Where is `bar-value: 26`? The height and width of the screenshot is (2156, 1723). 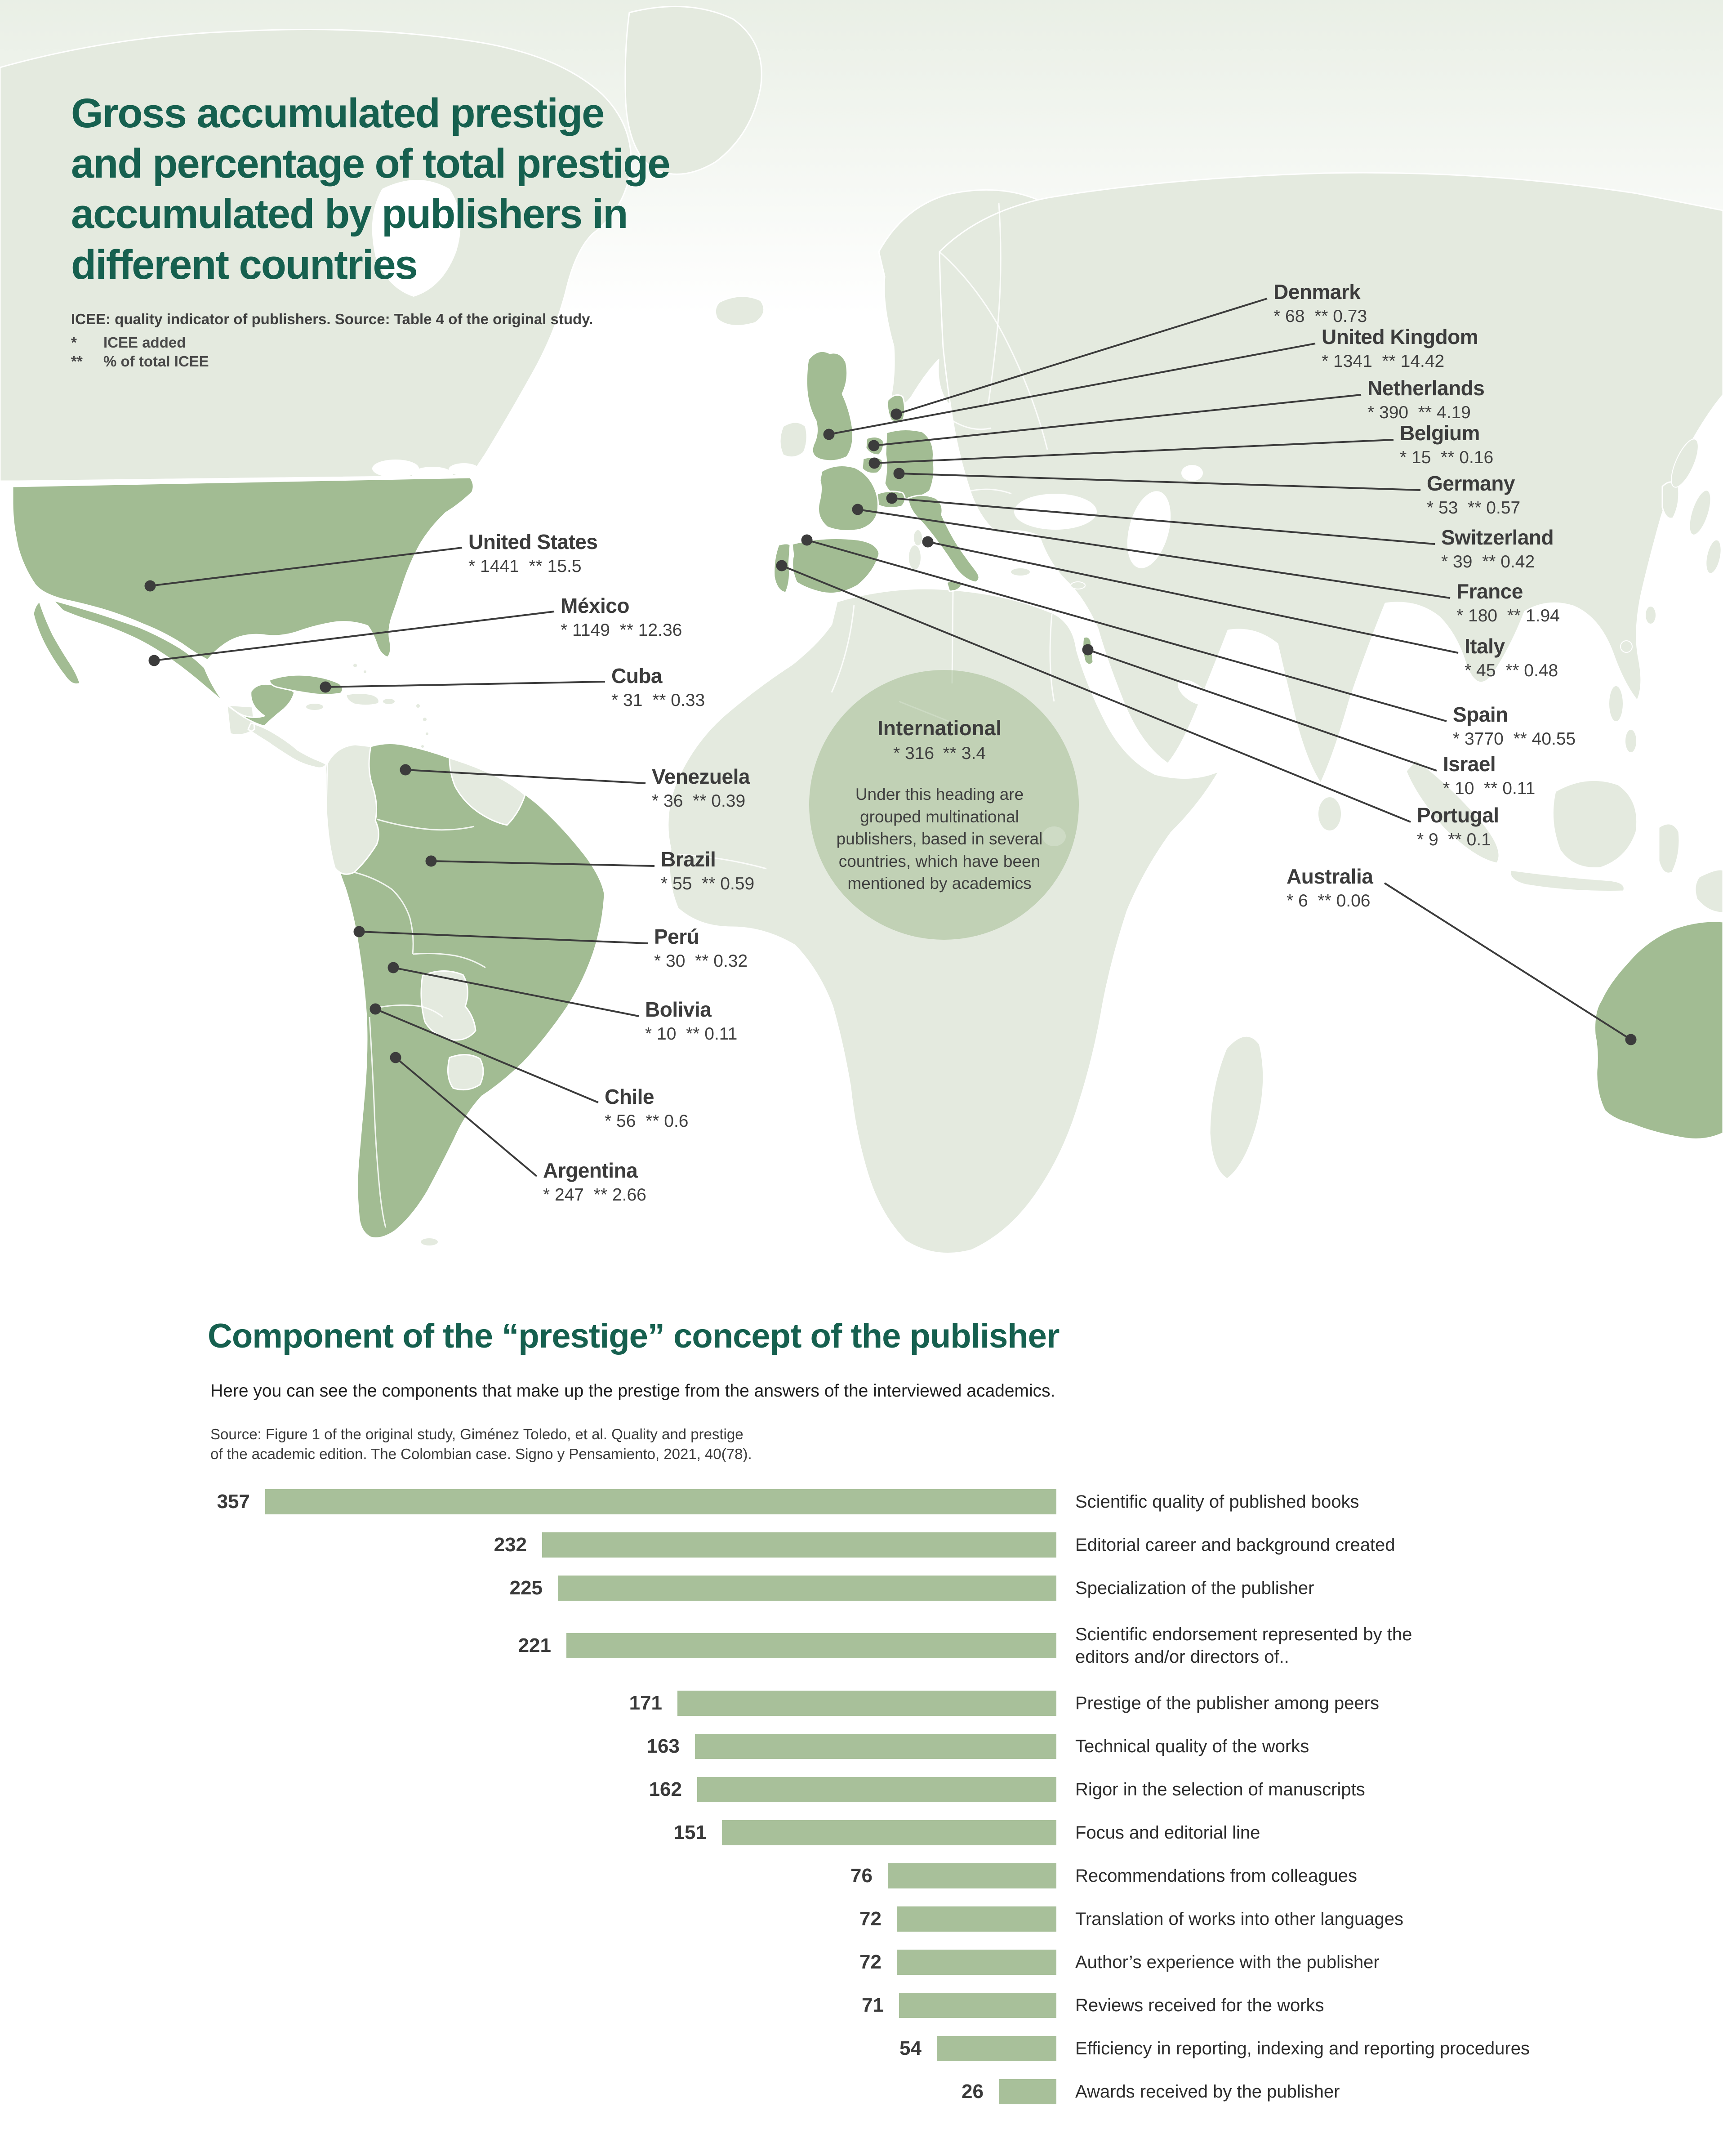
bar-value: 26 is located at coordinates (973, 2091).